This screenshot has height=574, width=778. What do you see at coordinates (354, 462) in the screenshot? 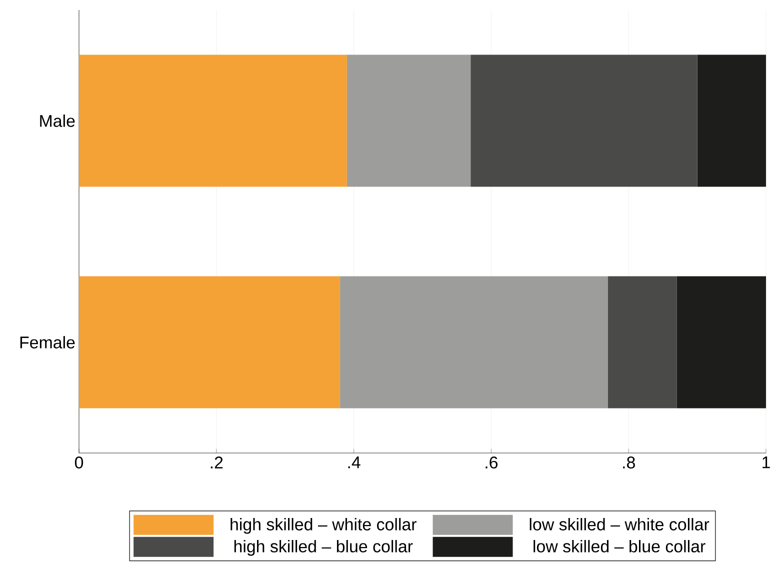
I see `x-tick-label: .4` at bounding box center [354, 462].